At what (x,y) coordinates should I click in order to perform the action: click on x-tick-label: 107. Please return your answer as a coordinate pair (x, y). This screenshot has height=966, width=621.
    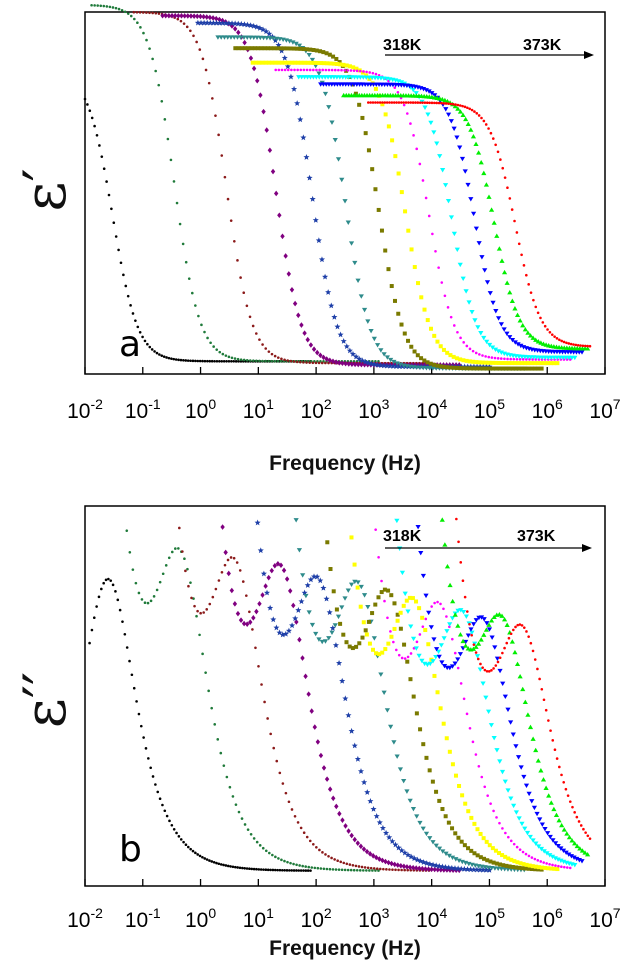
    Looking at the image, I should click on (604, 409).